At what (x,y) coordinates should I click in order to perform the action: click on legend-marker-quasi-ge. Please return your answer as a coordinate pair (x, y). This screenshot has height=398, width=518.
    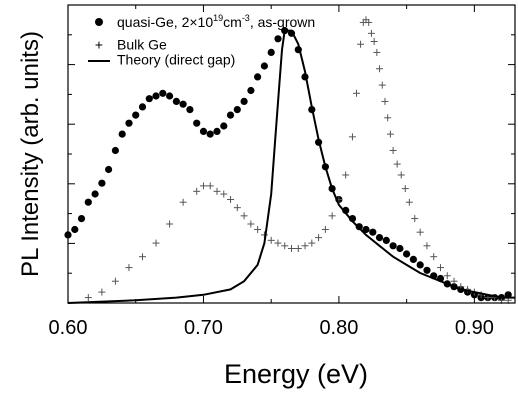
    Looking at the image, I should click on (99, 22).